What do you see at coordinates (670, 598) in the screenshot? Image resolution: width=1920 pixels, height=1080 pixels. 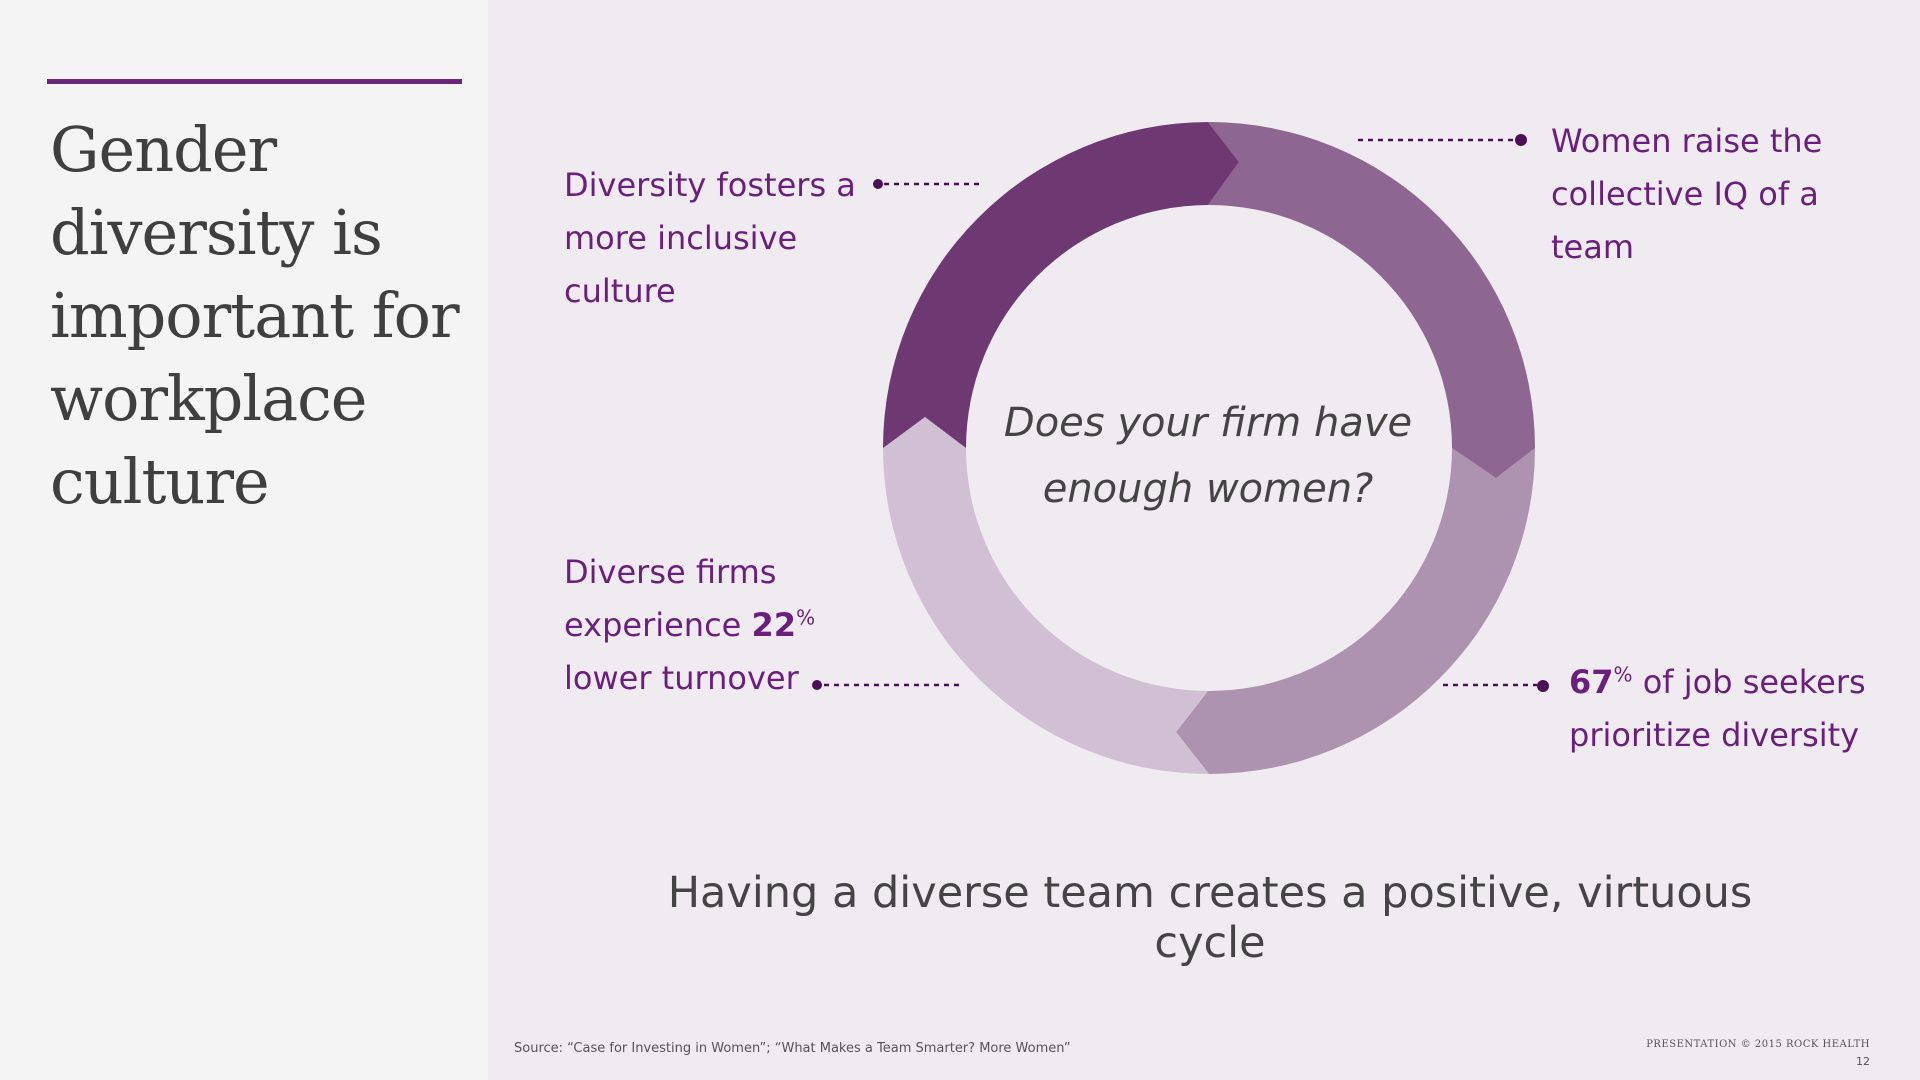 I see `turnover-pre: Diverse firms experience` at bounding box center [670, 598].